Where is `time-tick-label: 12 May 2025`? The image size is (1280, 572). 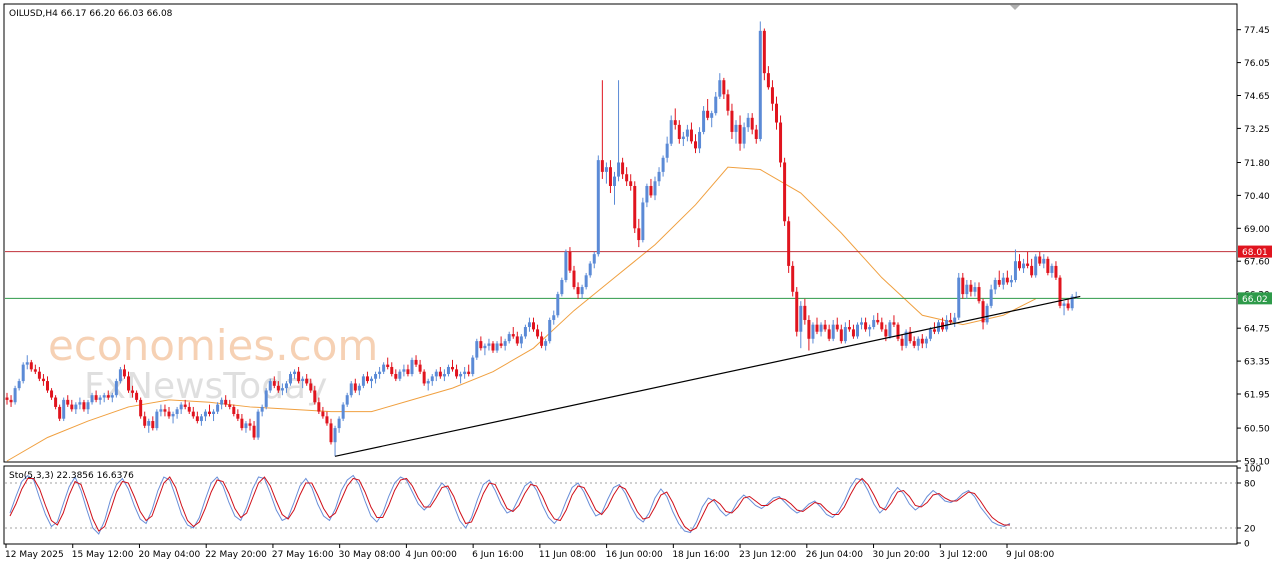
time-tick-label: 12 May 2025 is located at coordinates (34, 555).